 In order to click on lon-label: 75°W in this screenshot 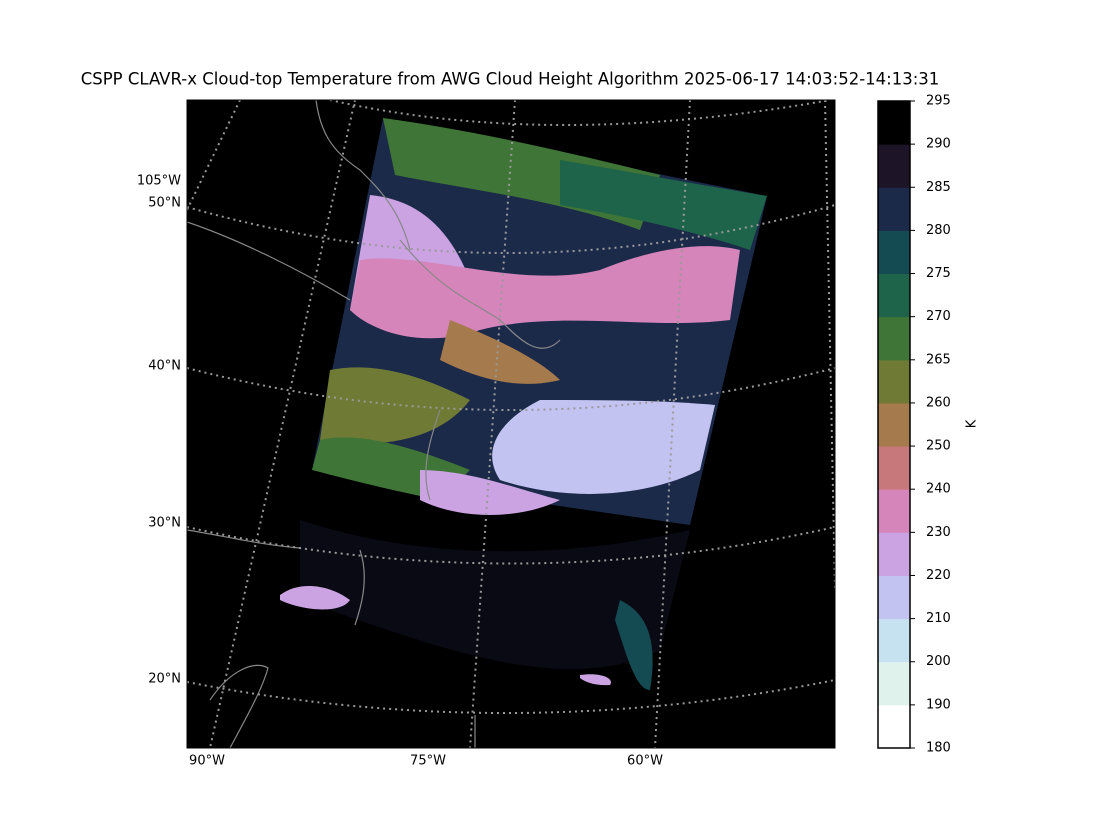, I will do `click(428, 761)`.